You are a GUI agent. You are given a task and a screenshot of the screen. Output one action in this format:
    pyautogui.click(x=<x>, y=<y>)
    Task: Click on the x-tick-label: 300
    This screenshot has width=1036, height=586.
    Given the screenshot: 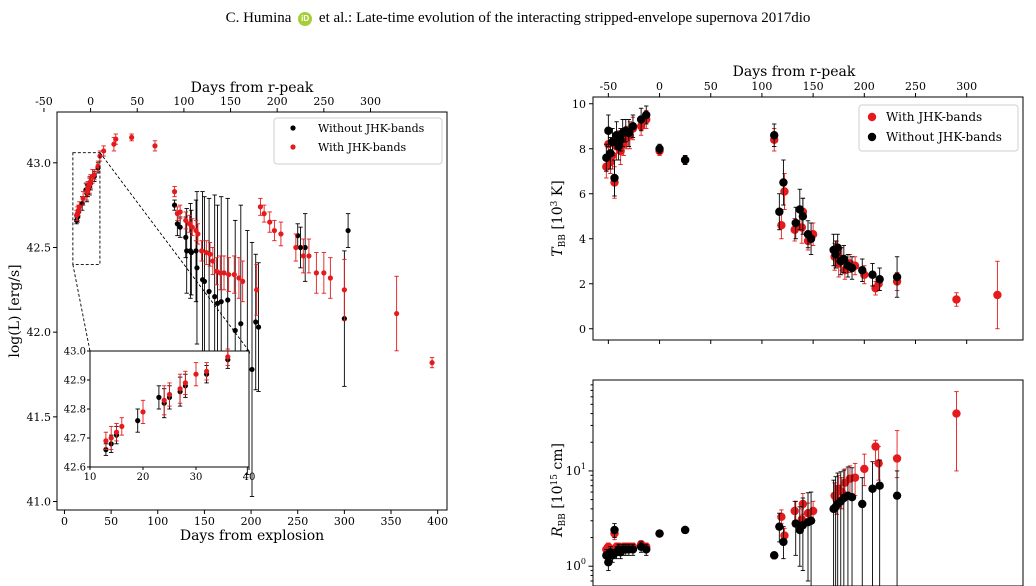 What is the action you would take?
    pyautogui.click(x=344, y=521)
    